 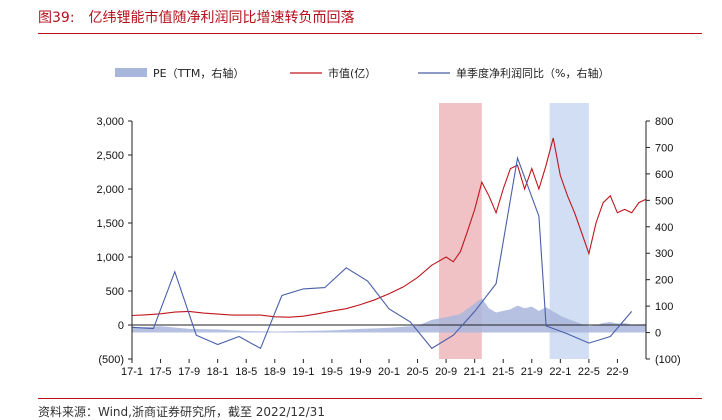 I want to click on left-tick-label: 1,500, so click(x=110, y=224).